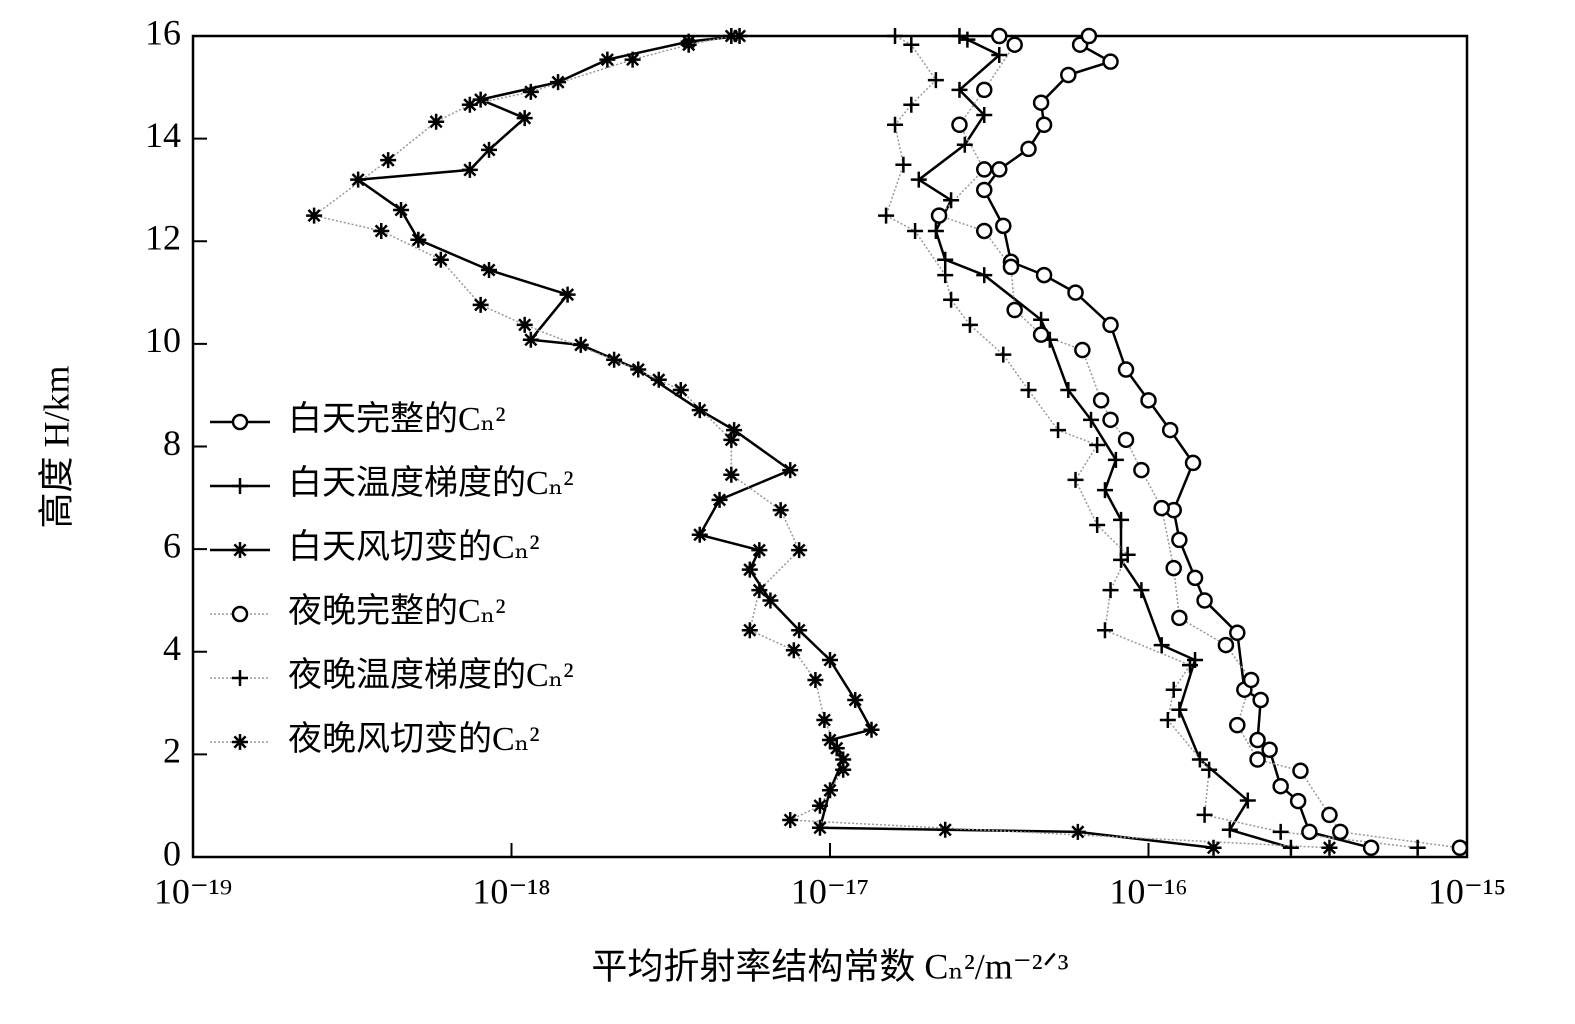 This screenshot has height=1024, width=1575. What do you see at coordinates (397, 419) in the screenshot?
I see `legend-label: 白天完整的Cₙ²` at bounding box center [397, 419].